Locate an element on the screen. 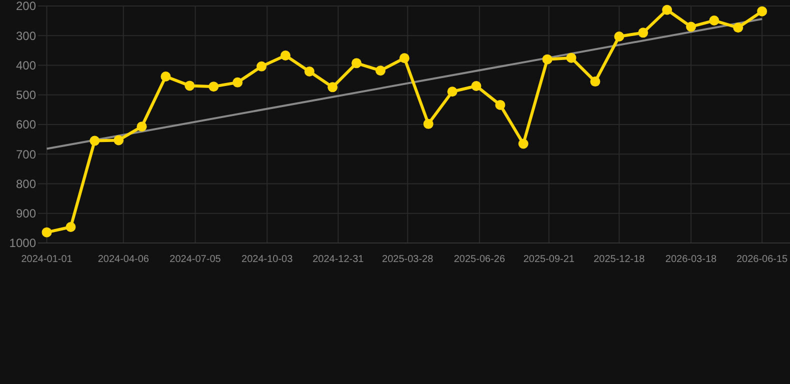 This screenshot has height=384, width=790. x-tick-label: 2026-06-15 is located at coordinates (762, 259).